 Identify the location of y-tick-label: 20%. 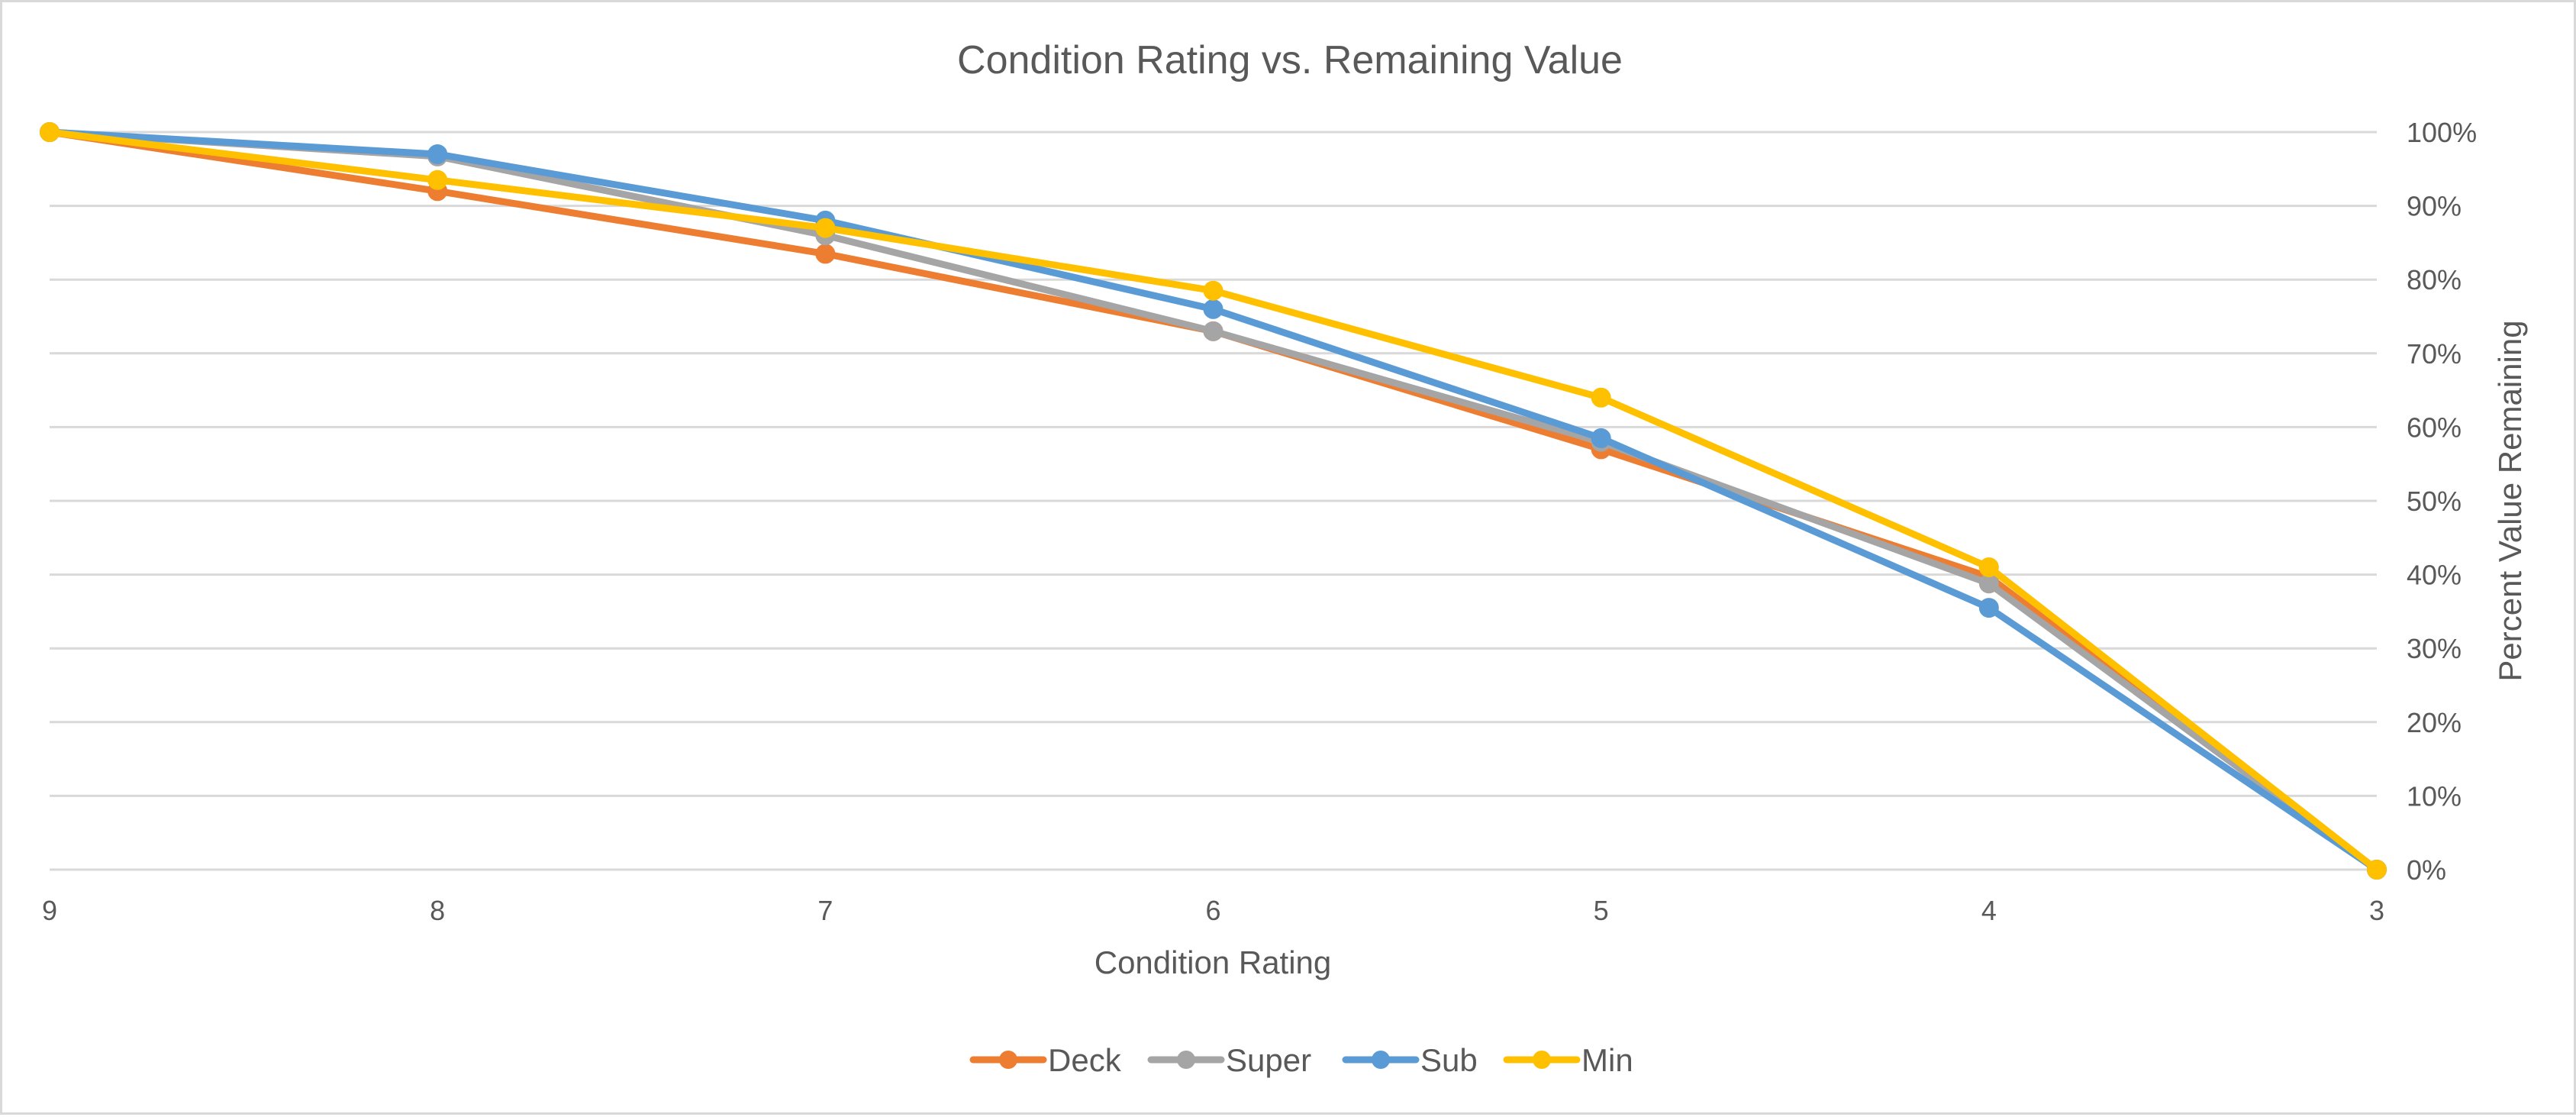
(2435, 722).